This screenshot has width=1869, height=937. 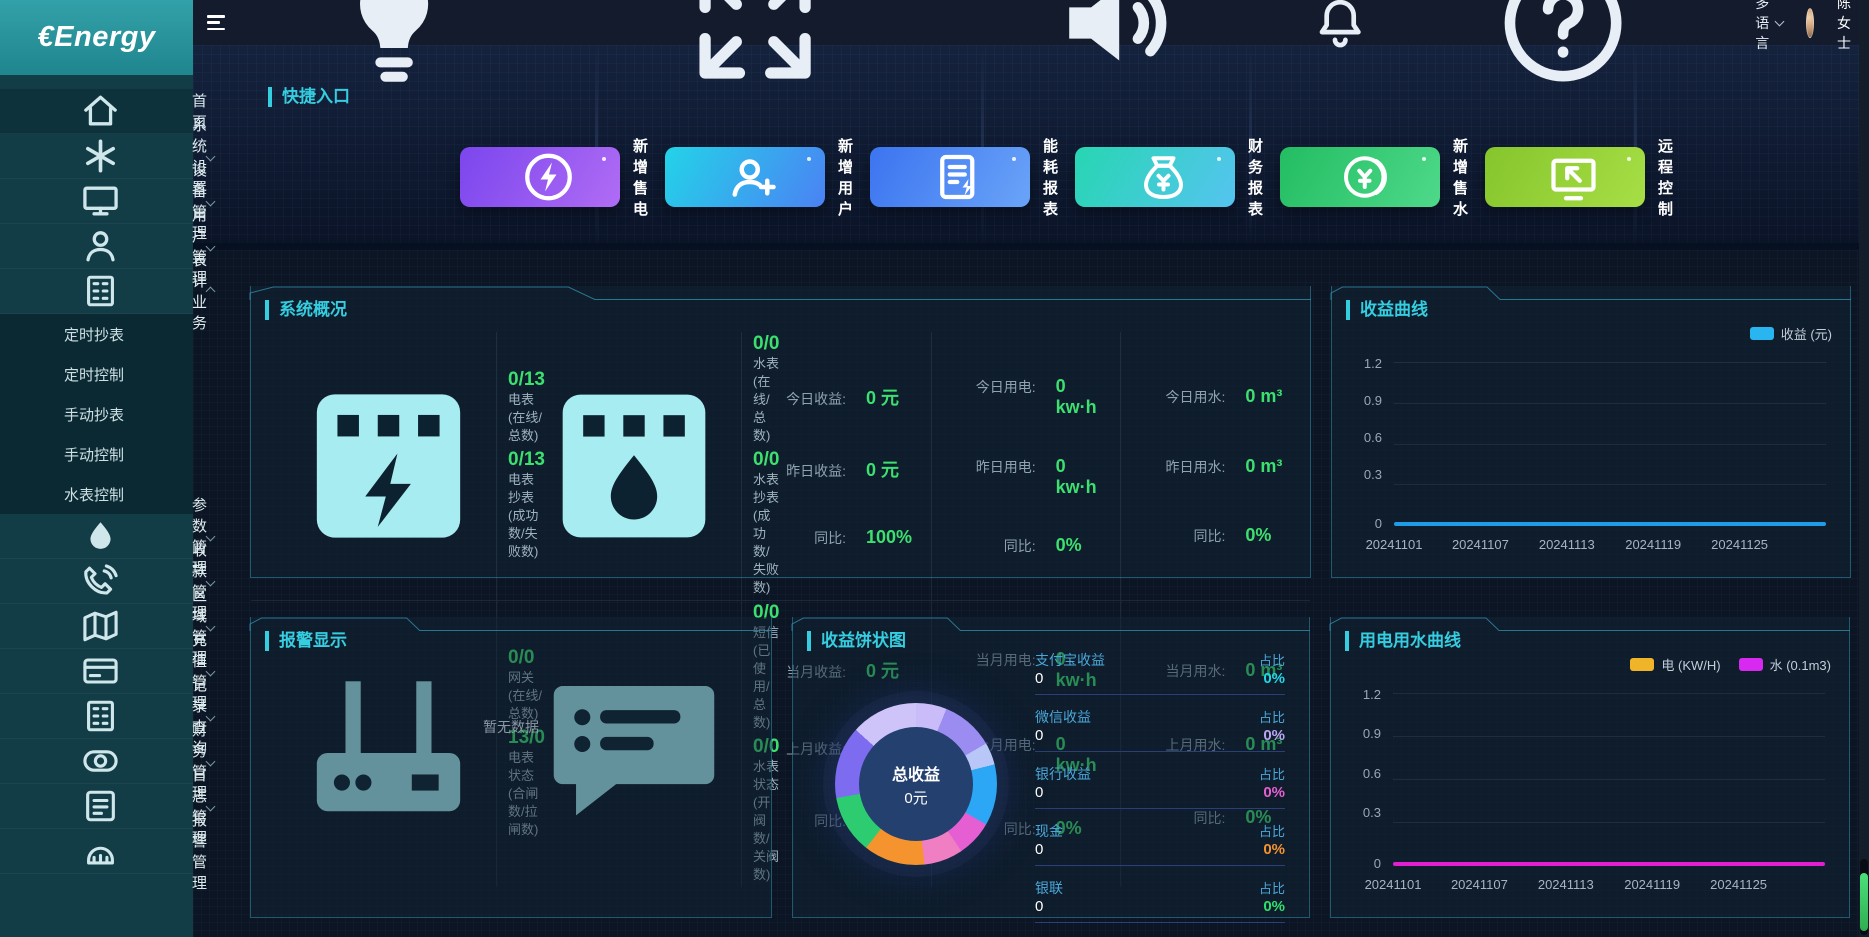 I want to click on sidebar-item: 参数管理, so click(x=108, y=537).